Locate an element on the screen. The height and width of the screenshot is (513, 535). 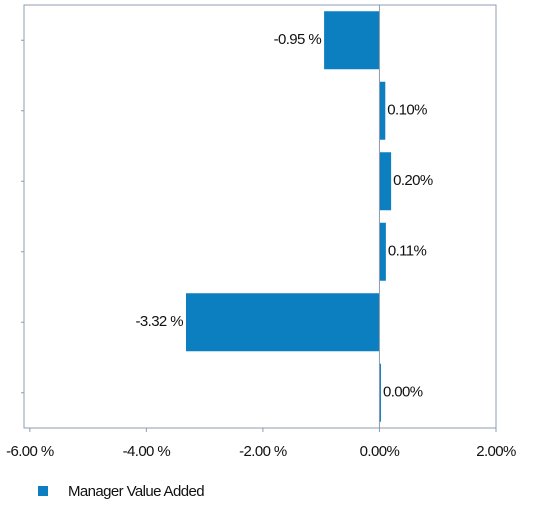
value-label: 0.20% is located at coordinates (413, 180).